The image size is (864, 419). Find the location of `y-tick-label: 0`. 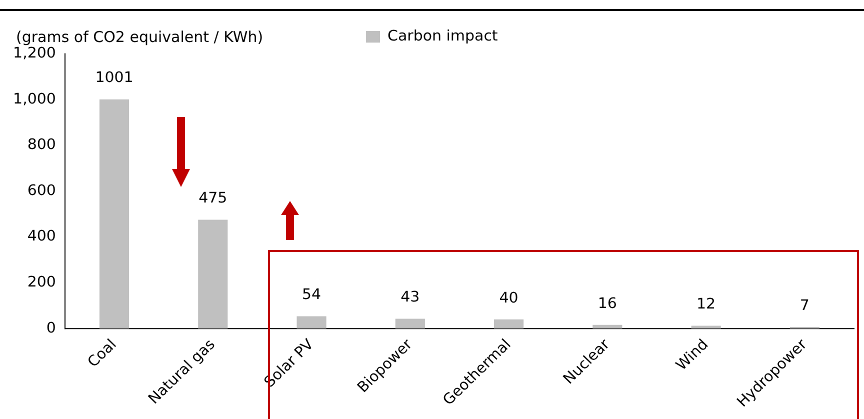

y-tick-label: 0 is located at coordinates (51, 328).